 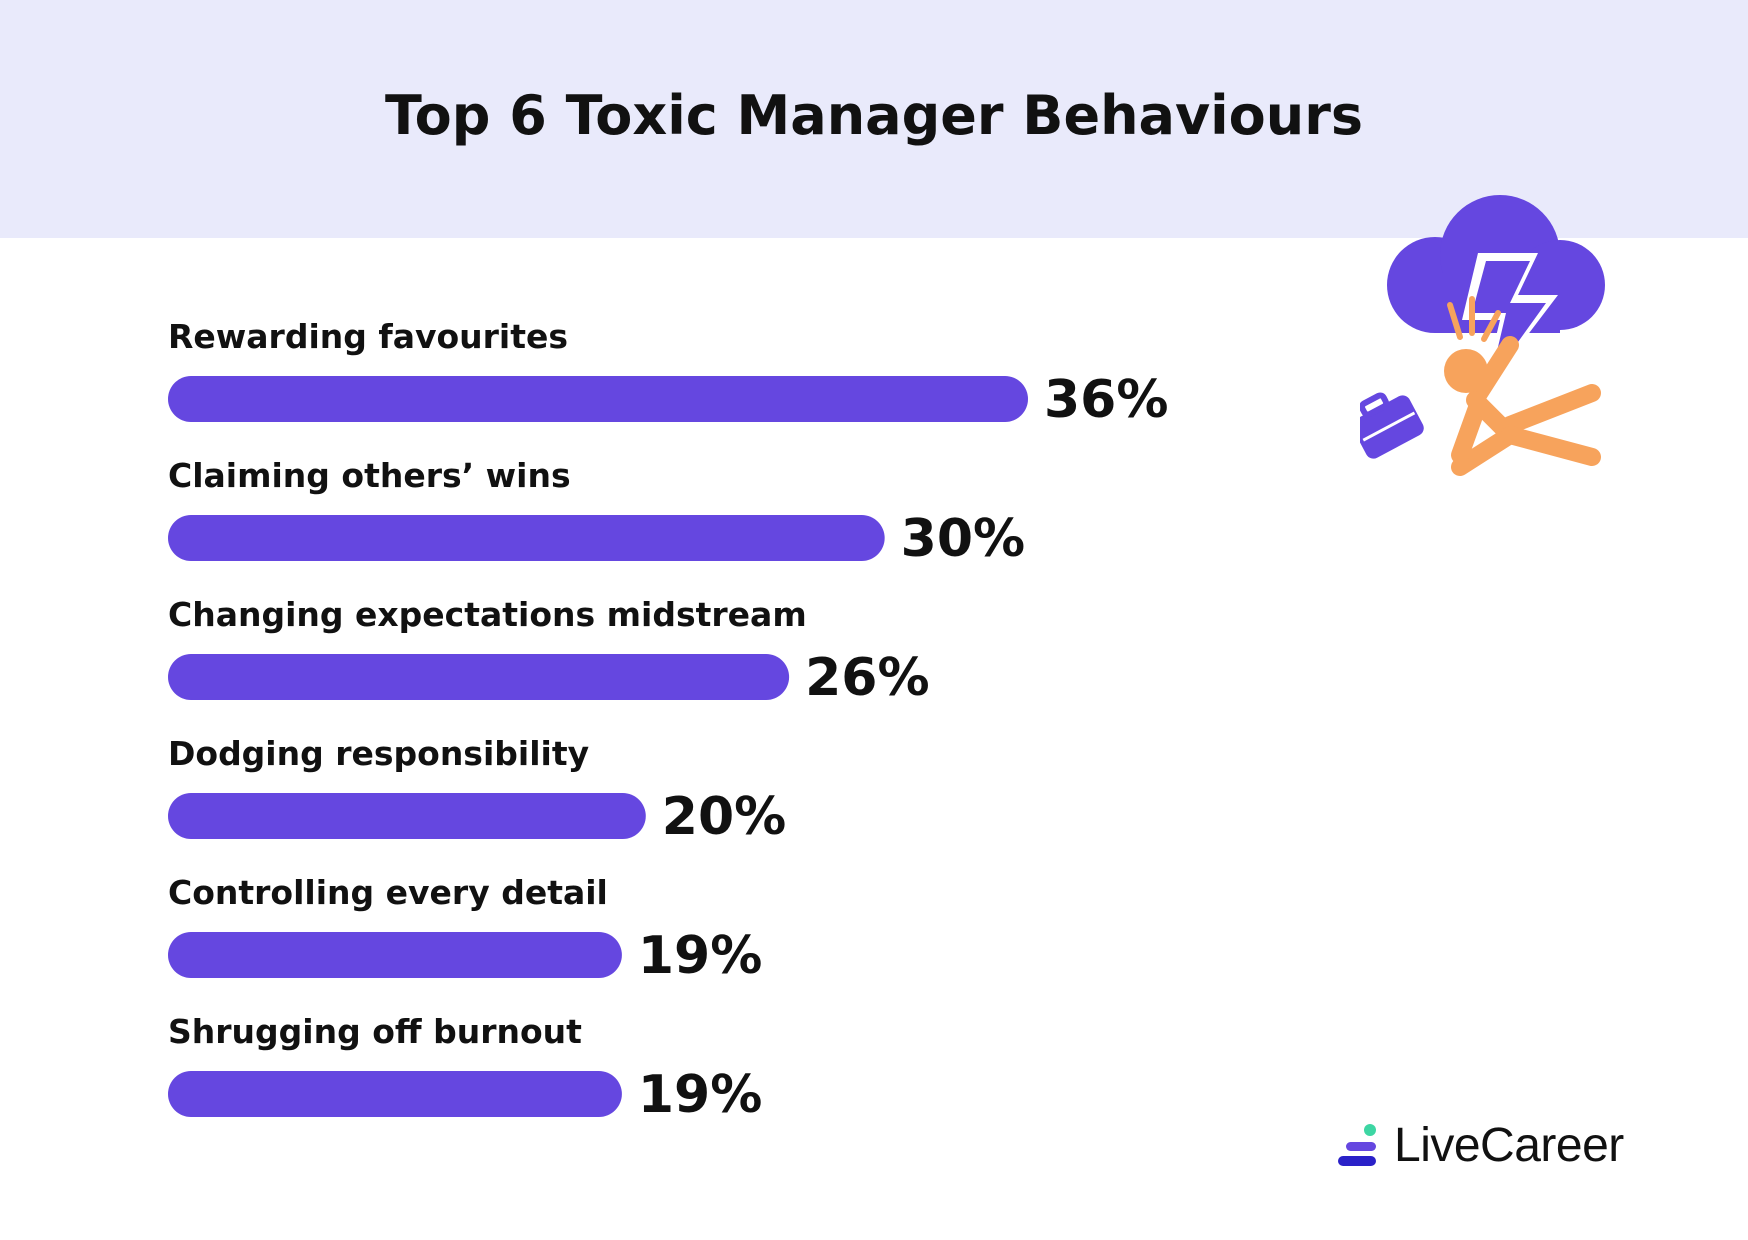 I want to click on illustration, so click(x=1482, y=335).